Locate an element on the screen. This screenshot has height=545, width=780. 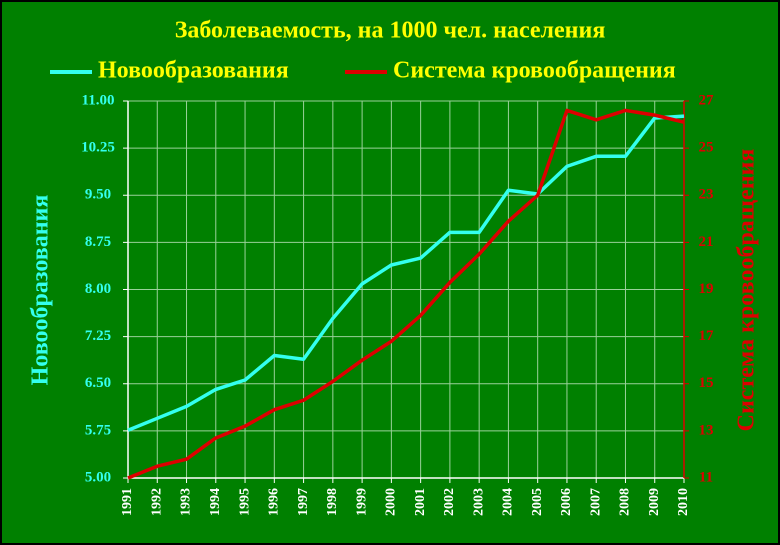
y2-tick-label: 25 is located at coordinates (706, 148).